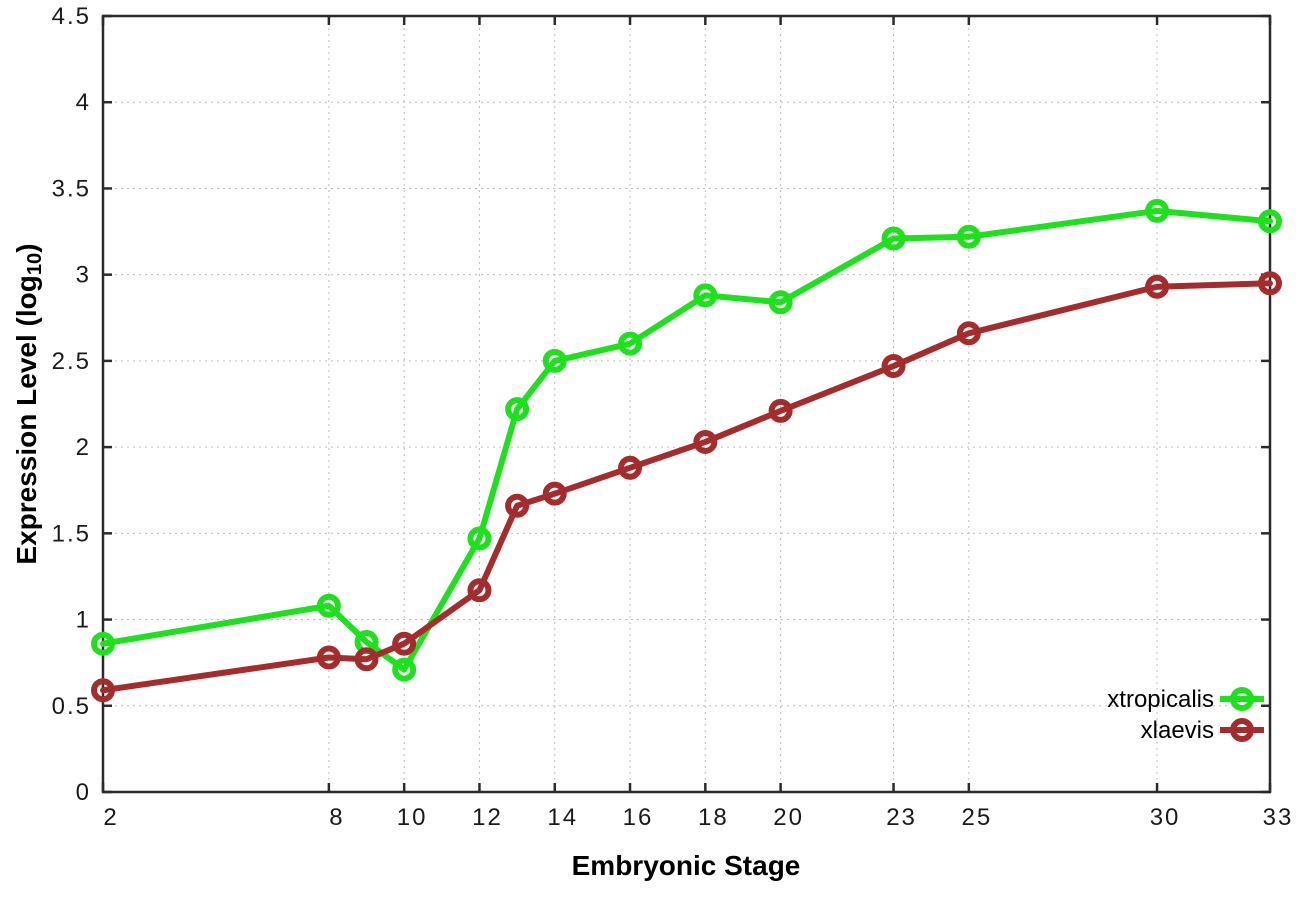  What do you see at coordinates (713, 817) in the screenshot?
I see `x-tick-label: 18` at bounding box center [713, 817].